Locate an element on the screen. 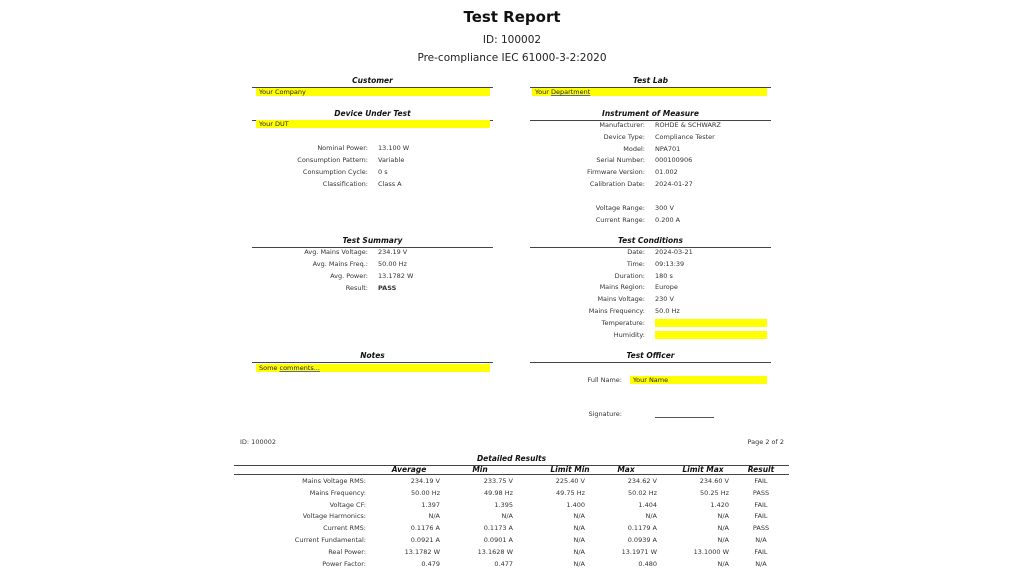 The width and height of the screenshot is (1024, 576). field-label: Mains Region: is located at coordinates (622, 287).